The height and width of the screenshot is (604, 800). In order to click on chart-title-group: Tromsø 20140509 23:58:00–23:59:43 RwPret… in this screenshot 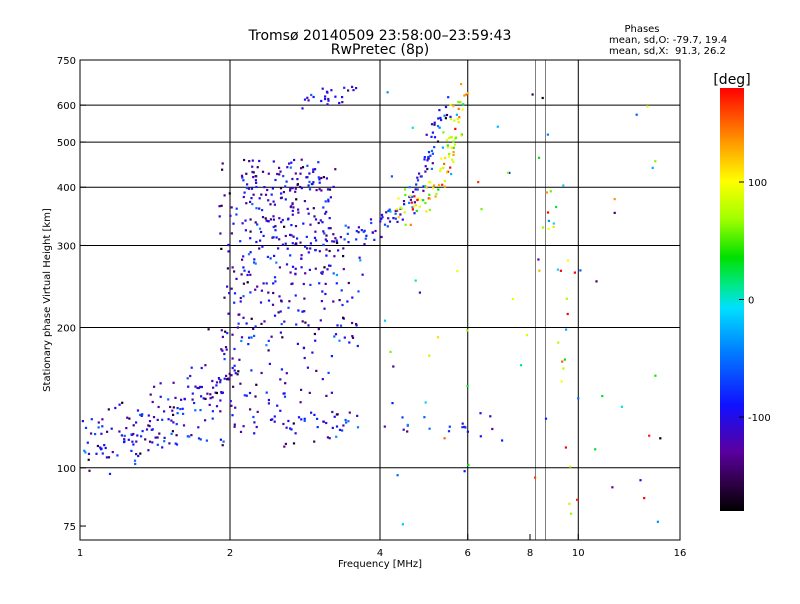, I will do `click(380, 43)`.